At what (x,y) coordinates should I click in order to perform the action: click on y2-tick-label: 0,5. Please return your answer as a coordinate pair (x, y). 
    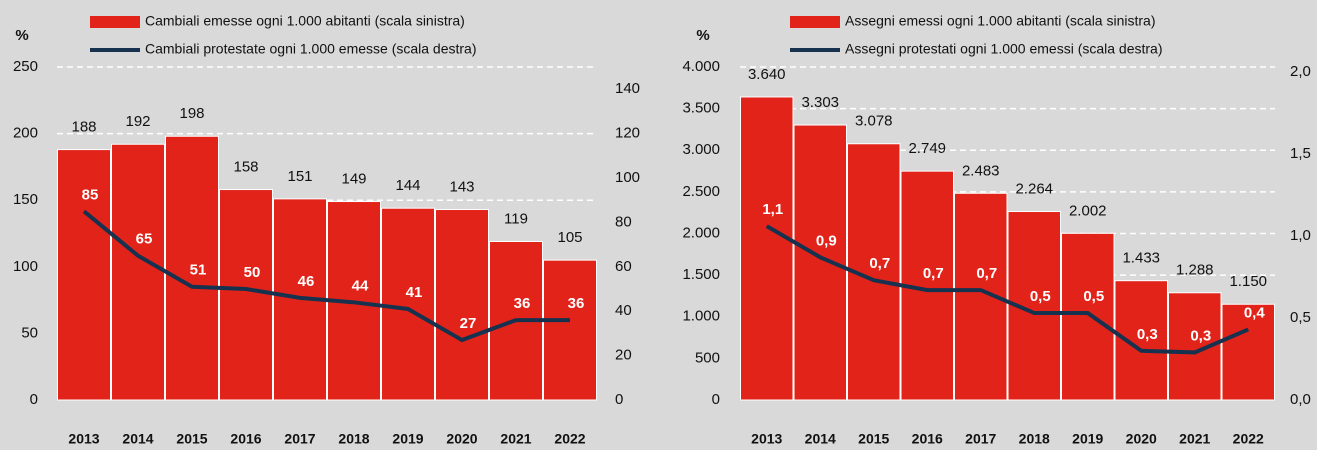
    Looking at the image, I should click on (1300, 317).